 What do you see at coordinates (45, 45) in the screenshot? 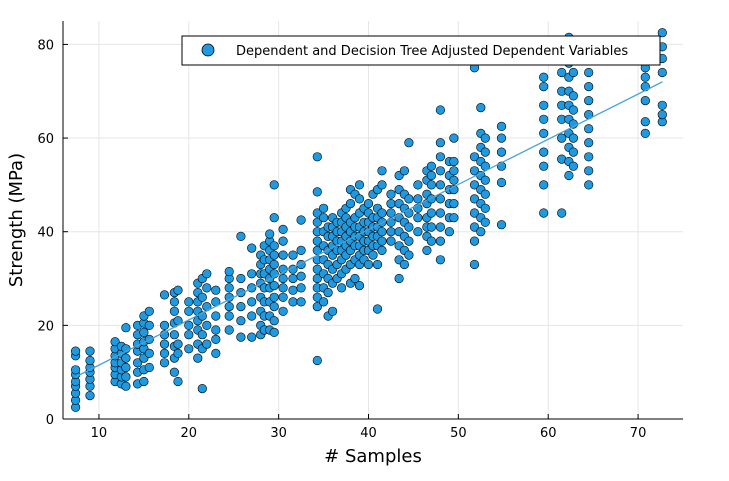
I see `y-tick-label-4: 80` at bounding box center [45, 45].